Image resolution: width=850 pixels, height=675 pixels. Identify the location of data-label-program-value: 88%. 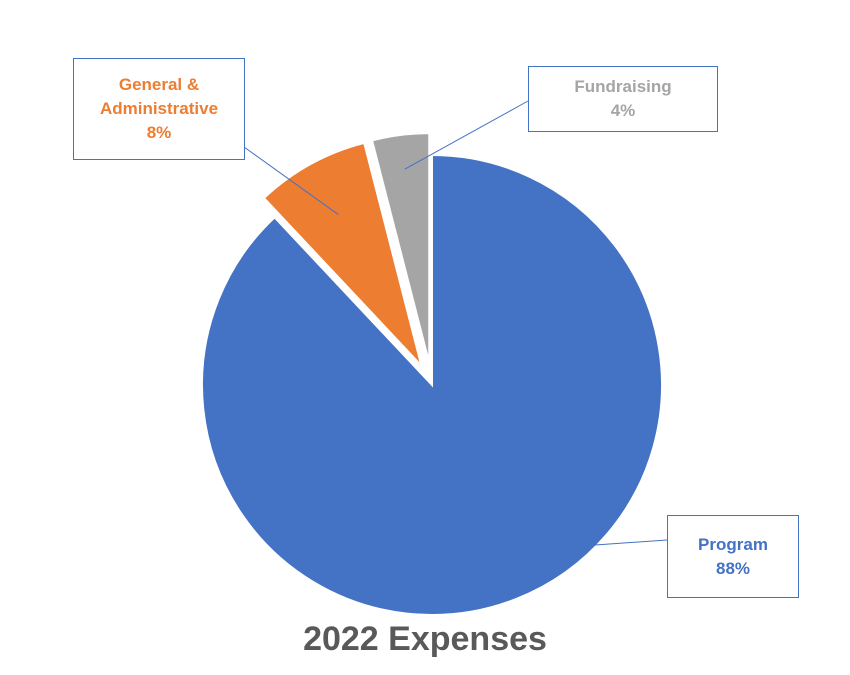
(733, 568).